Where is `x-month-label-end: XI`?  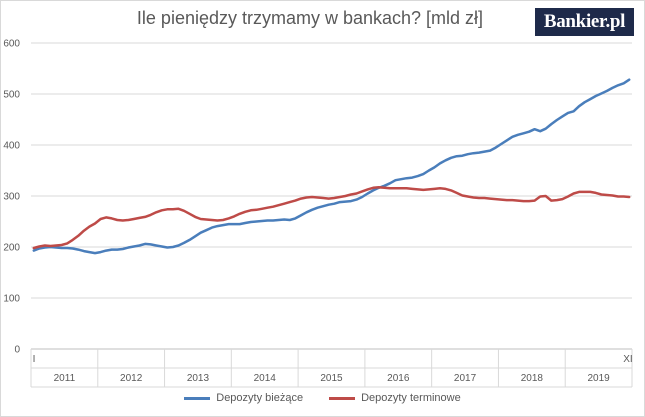 x-month-label-end: XI is located at coordinates (627, 359).